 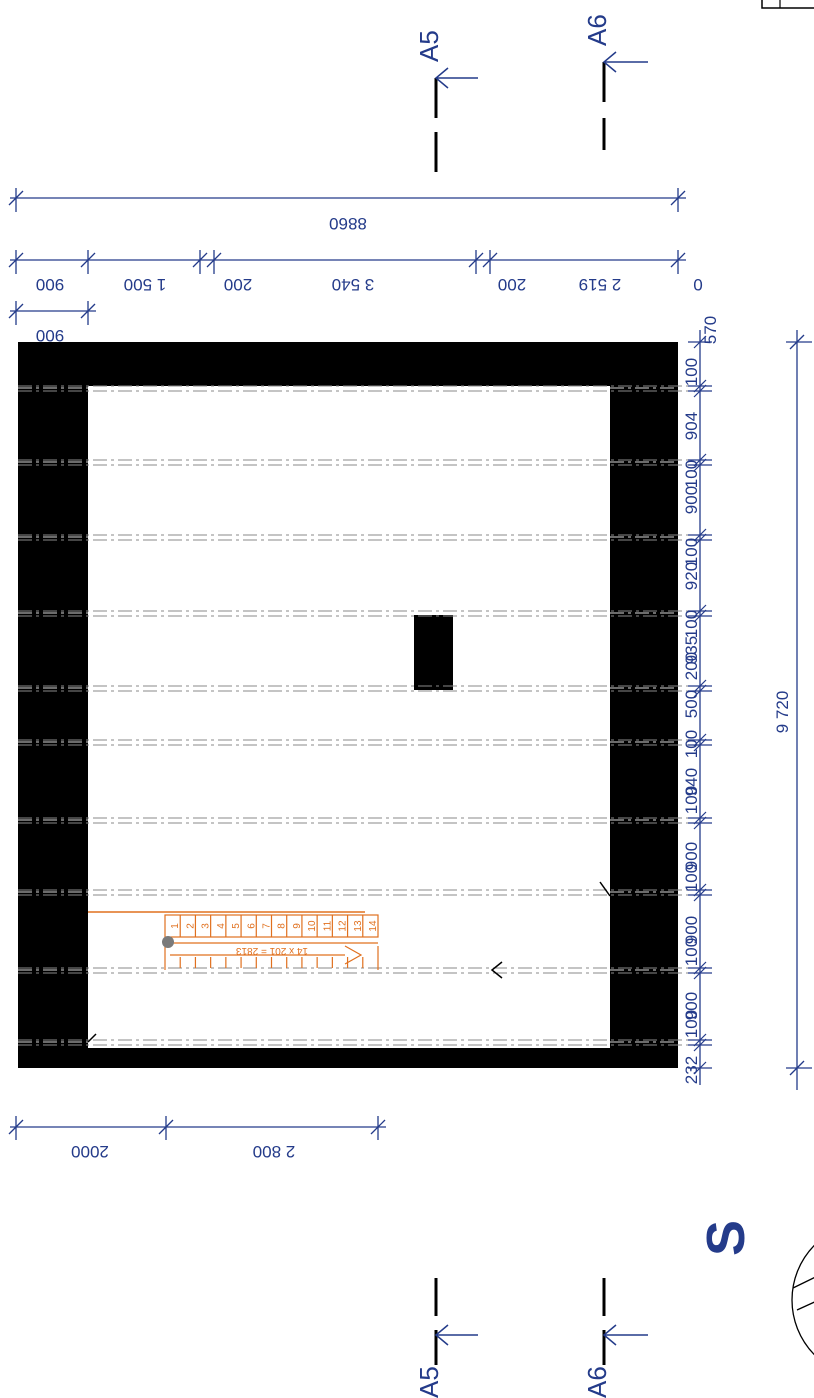 What do you see at coordinates (691, 1070) in the screenshot?
I see `dim-right-label: 232` at bounding box center [691, 1070].